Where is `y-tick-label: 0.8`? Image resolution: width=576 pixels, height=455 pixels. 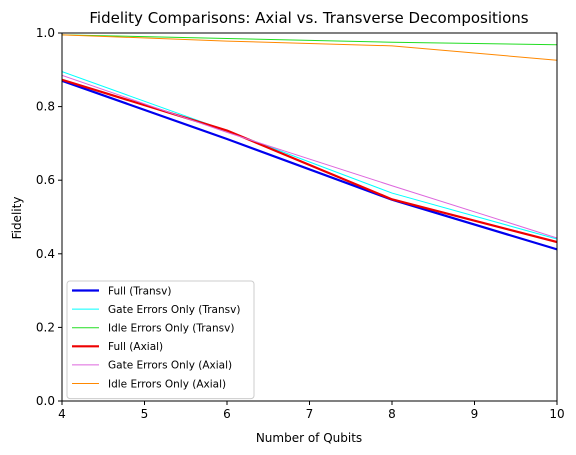
y-tick-label: 0.8 is located at coordinates (45, 107).